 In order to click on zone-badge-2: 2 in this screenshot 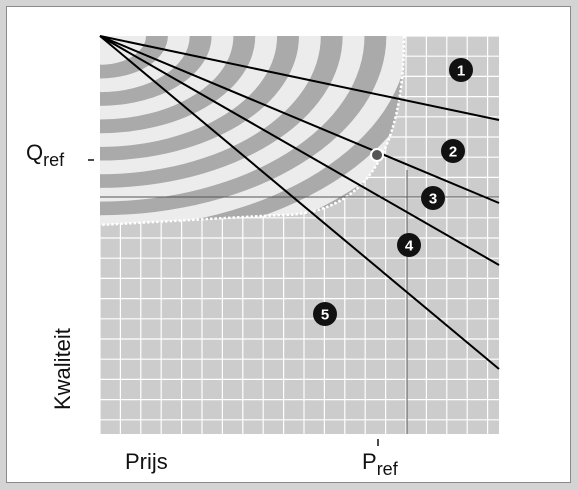, I will do `click(453, 151)`.